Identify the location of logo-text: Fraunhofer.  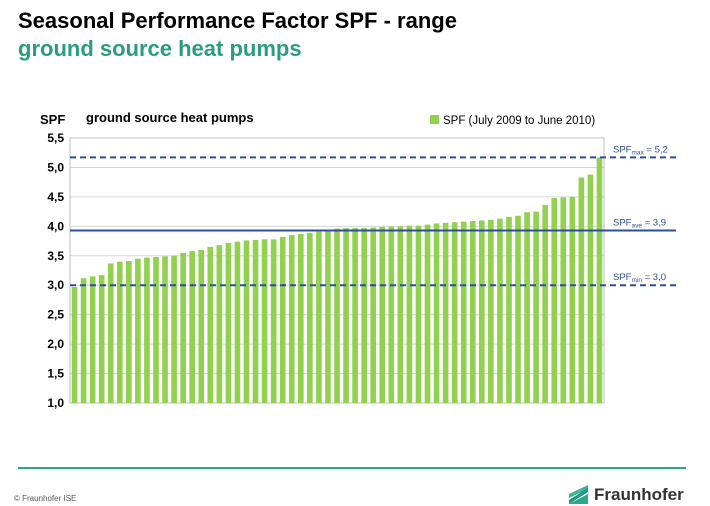
(639, 494).